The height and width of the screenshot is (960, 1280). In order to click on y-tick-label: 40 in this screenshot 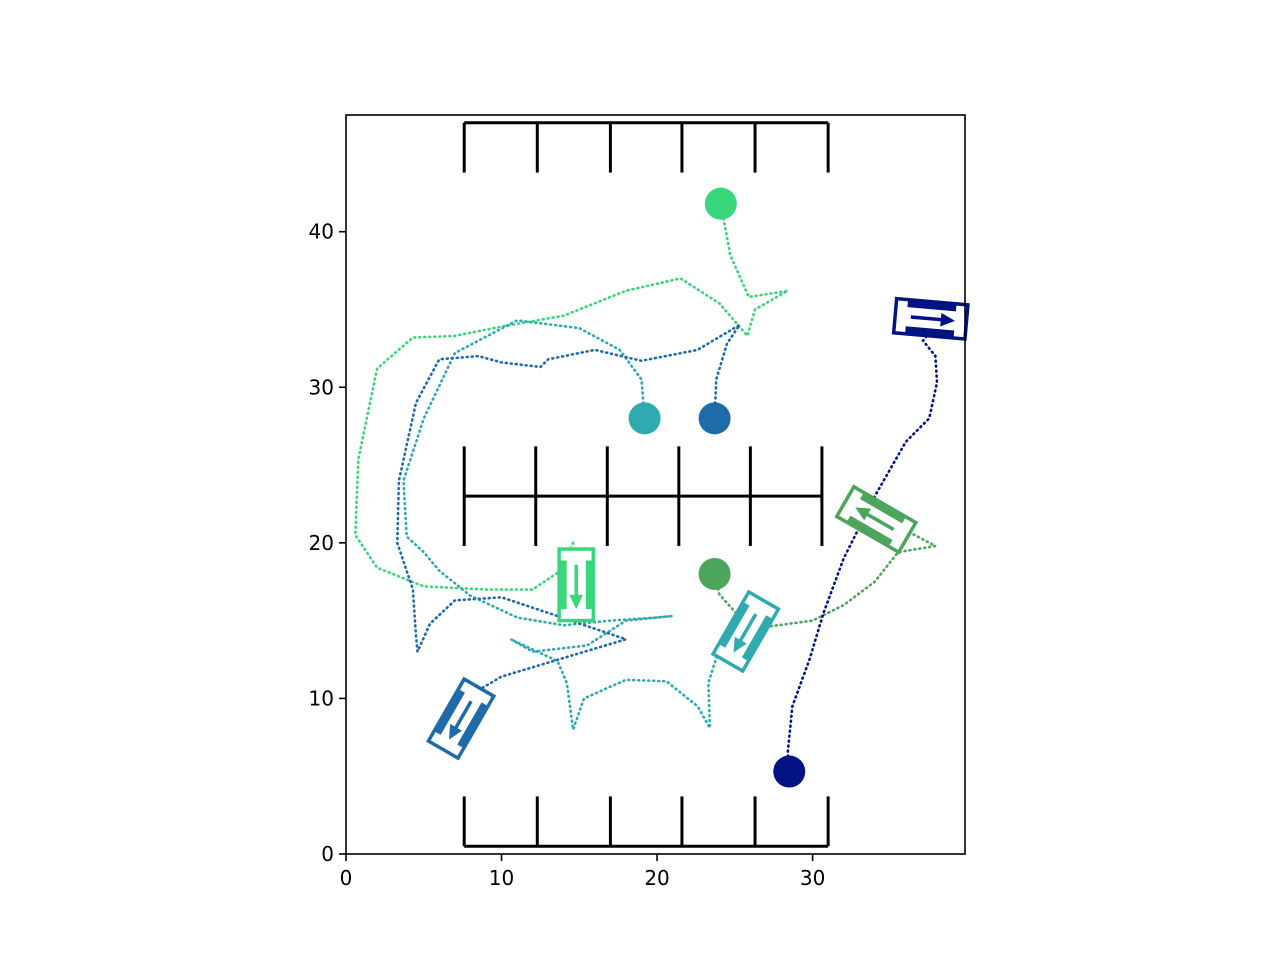, I will do `click(321, 232)`.